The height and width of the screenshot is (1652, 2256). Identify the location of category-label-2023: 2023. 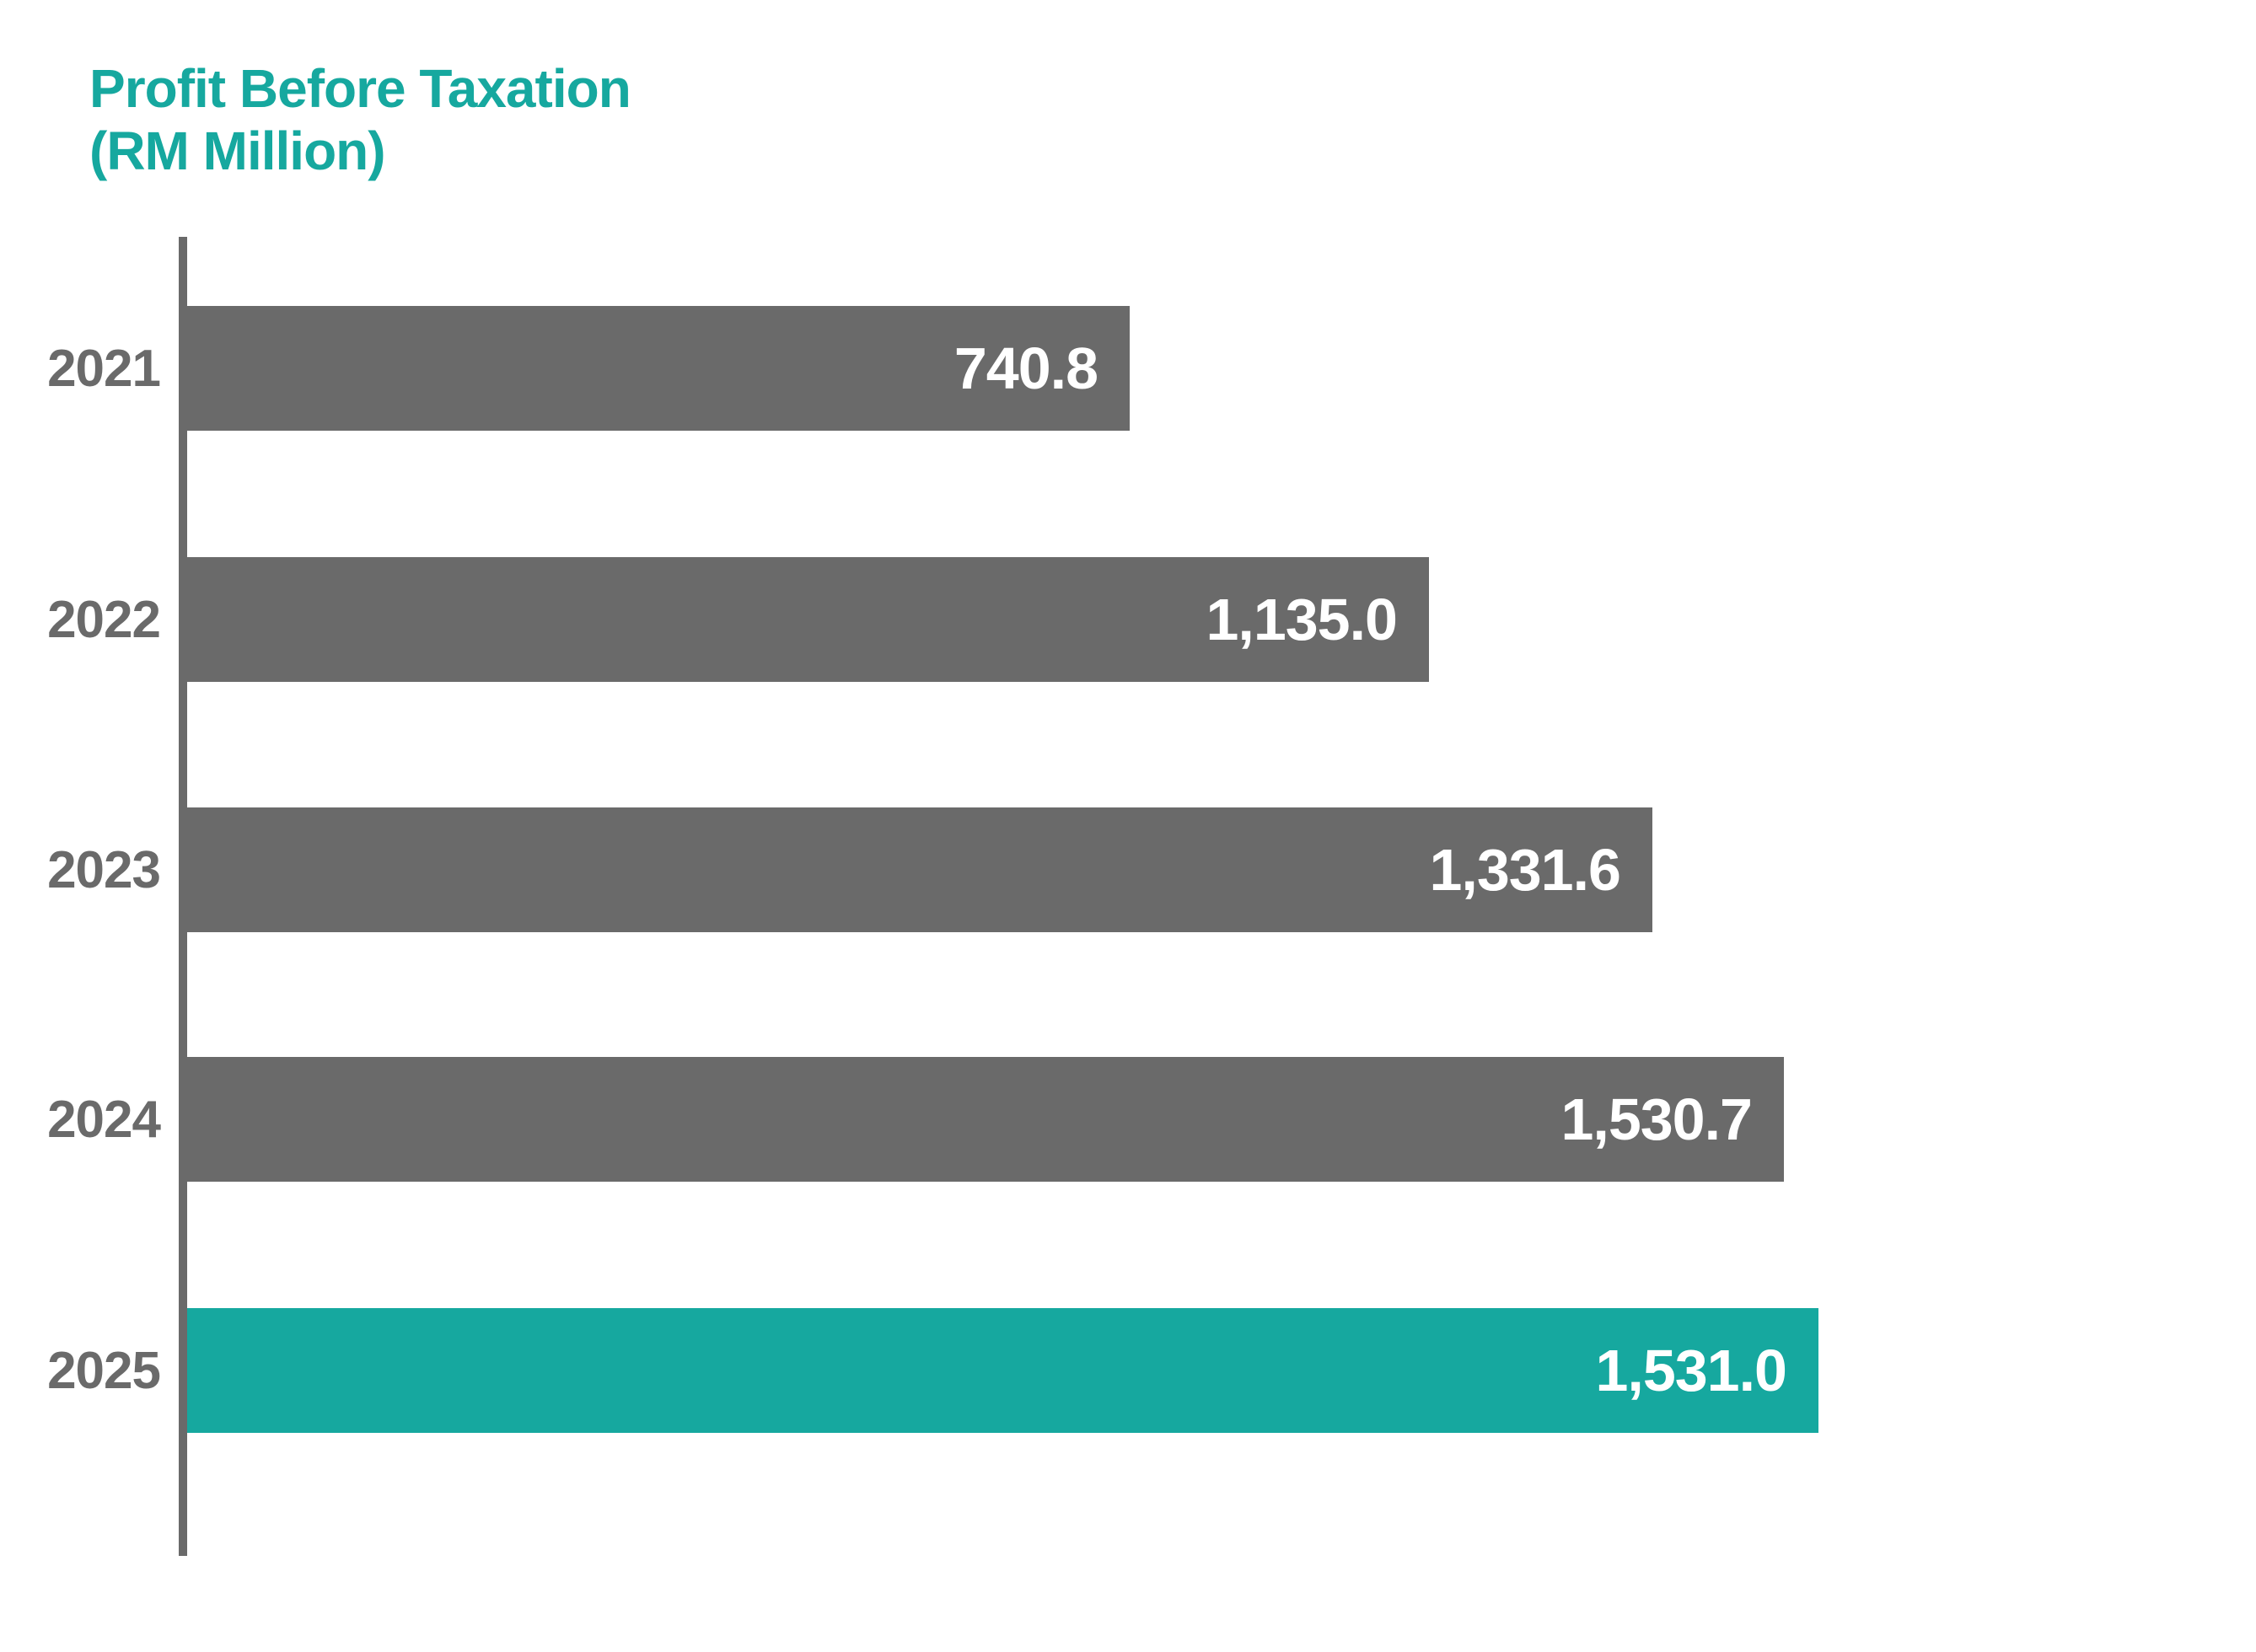
(104, 869).